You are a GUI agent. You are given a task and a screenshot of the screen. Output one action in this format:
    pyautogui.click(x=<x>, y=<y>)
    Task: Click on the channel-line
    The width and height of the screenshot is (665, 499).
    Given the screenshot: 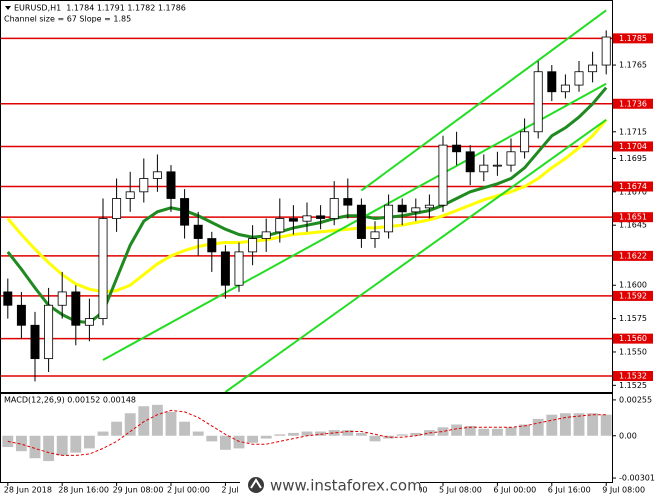 What is the action you would take?
    pyautogui.click(x=483, y=100)
    